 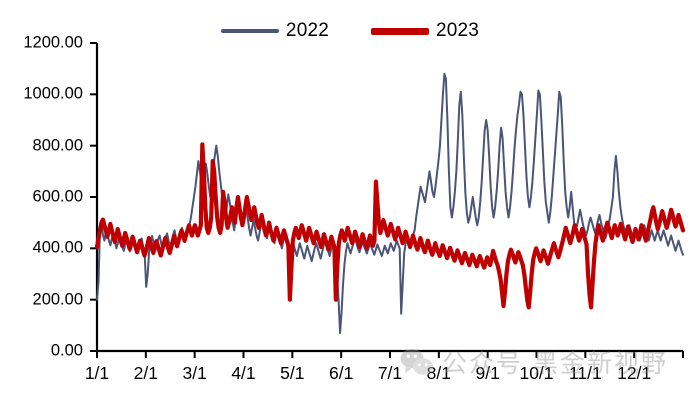 I want to click on y-axis-tick-label: 400.00, so click(x=57, y=247).